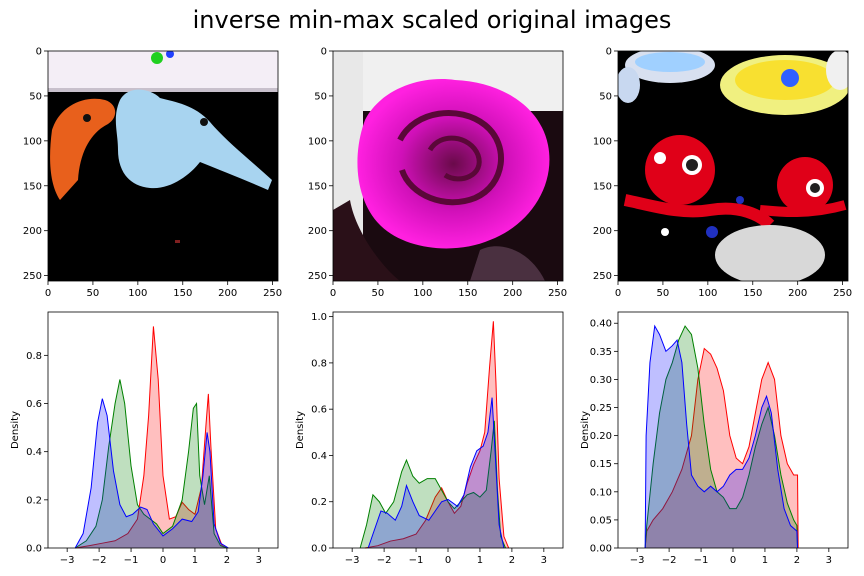 The height and width of the screenshot is (576, 864). What do you see at coordinates (601, 520) in the screenshot?
I see `y-tick-label: 0.05` at bounding box center [601, 520].